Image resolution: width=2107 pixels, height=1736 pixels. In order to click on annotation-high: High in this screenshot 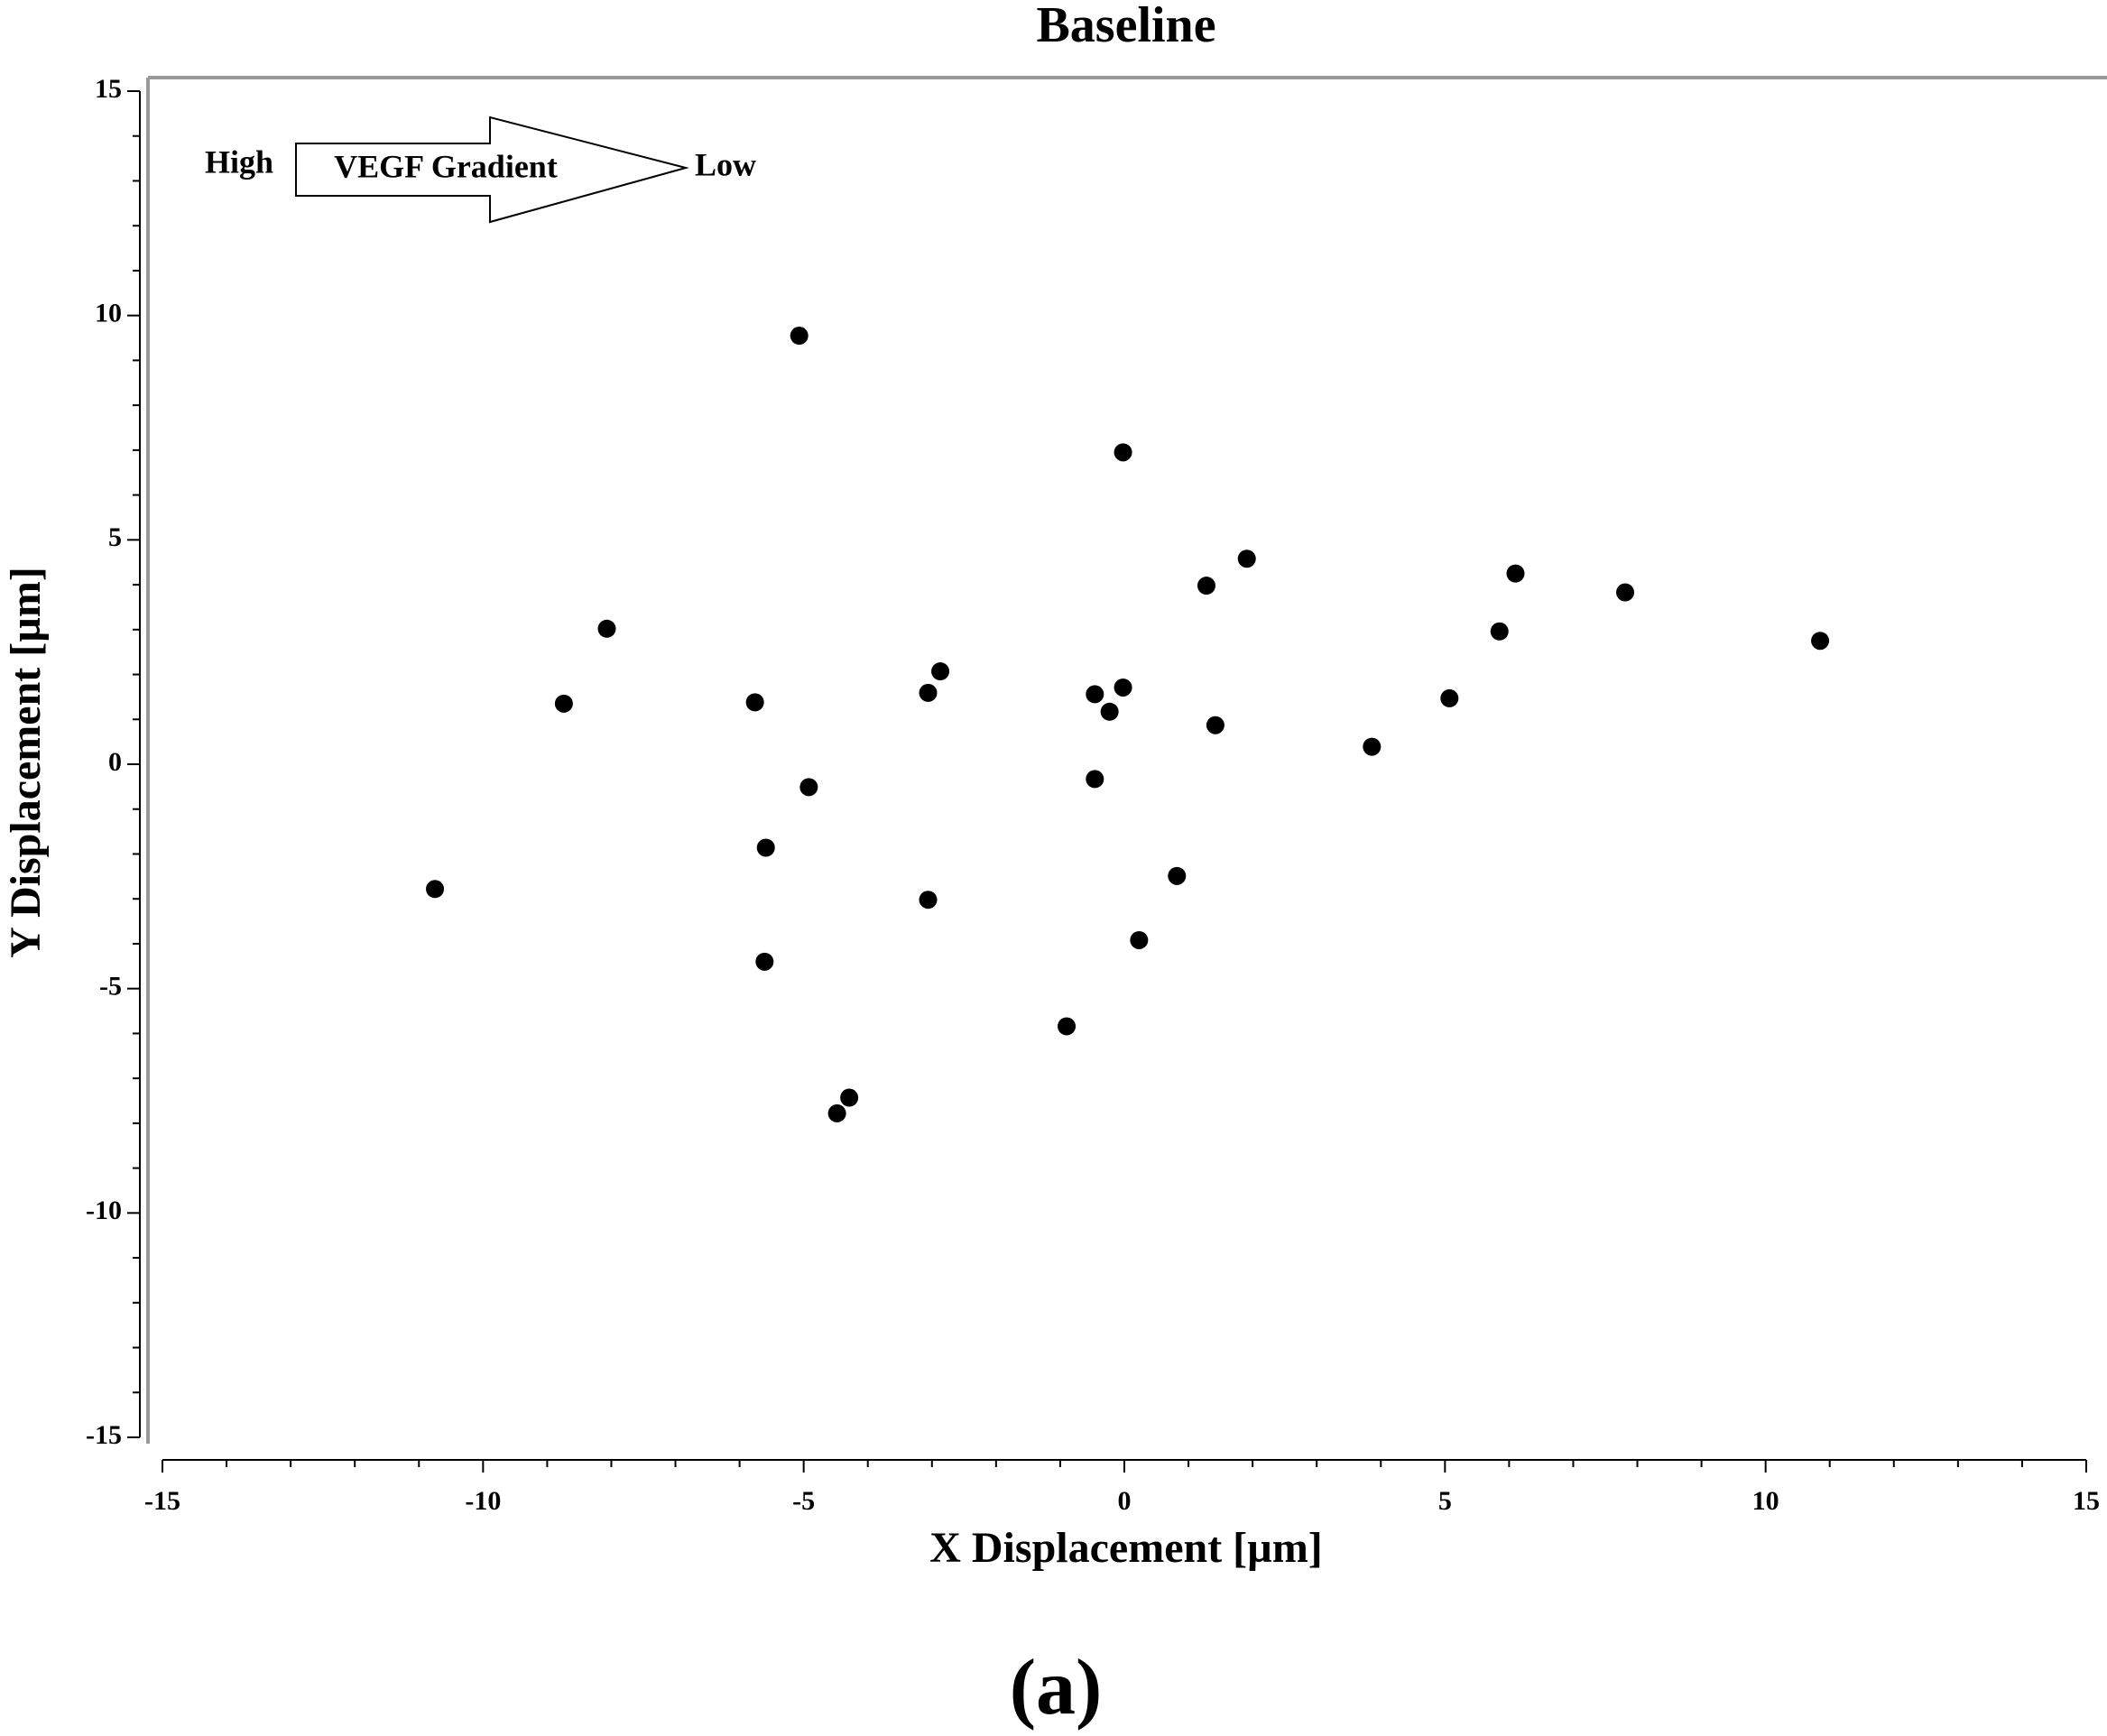, I will do `click(239, 161)`.